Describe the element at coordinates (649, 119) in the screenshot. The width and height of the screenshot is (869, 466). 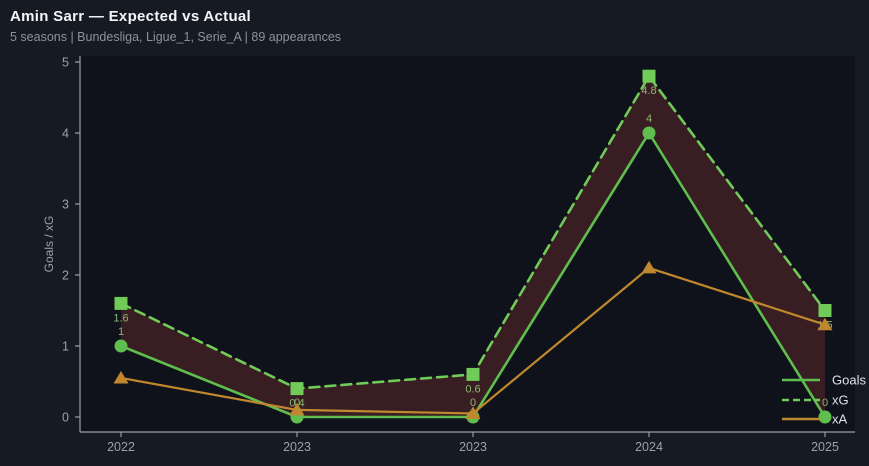
I see `point-label-goals: 4` at that location.